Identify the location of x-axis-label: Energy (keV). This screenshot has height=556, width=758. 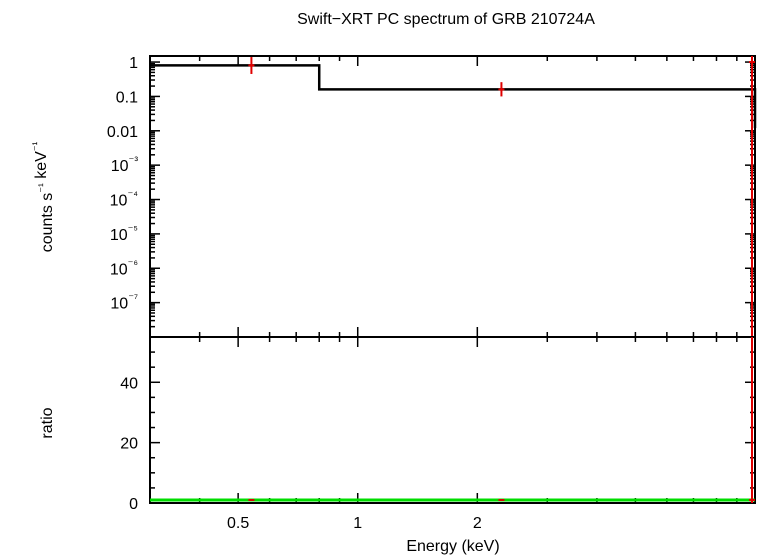
(452, 546).